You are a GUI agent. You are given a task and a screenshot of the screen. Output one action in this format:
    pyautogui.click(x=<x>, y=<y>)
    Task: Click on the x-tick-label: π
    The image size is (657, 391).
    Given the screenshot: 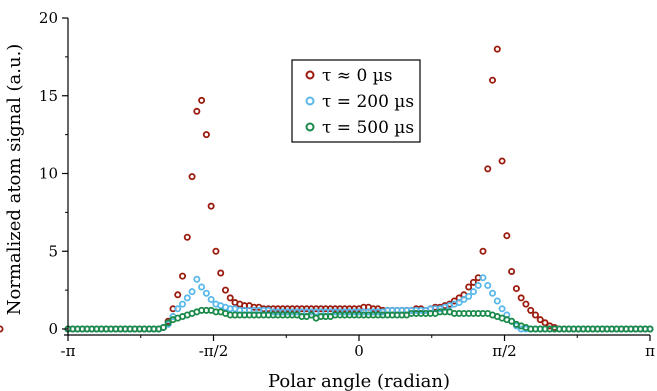 What is the action you would take?
    pyautogui.click(x=650, y=351)
    